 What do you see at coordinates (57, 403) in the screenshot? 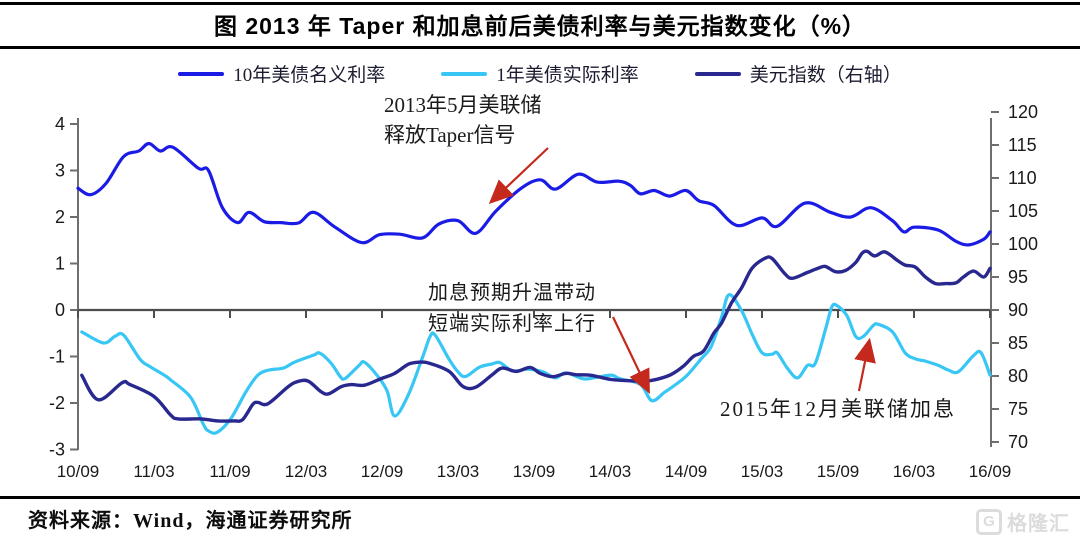
I see `left-axis-tick-label: -2` at bounding box center [57, 403].